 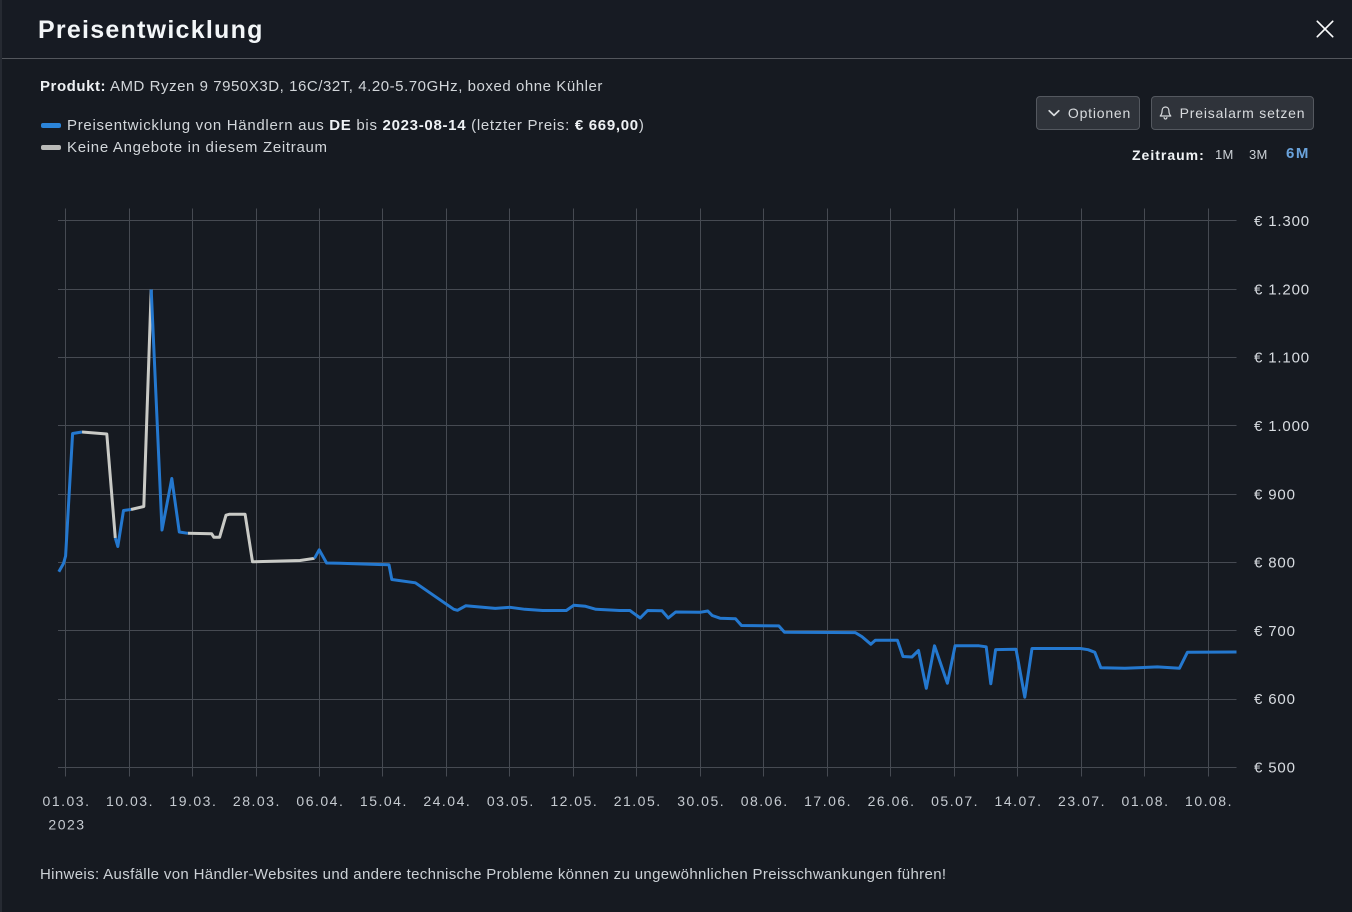 What do you see at coordinates (1275, 631) in the screenshot?
I see `svg-text: € 700` at bounding box center [1275, 631].